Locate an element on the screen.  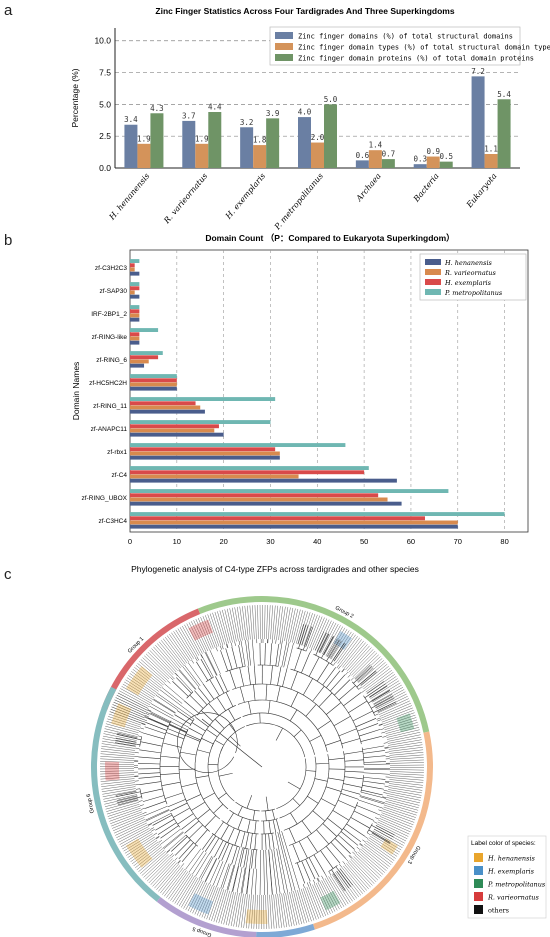
chart-b-legend-swatch is located at coordinates (433, 282).